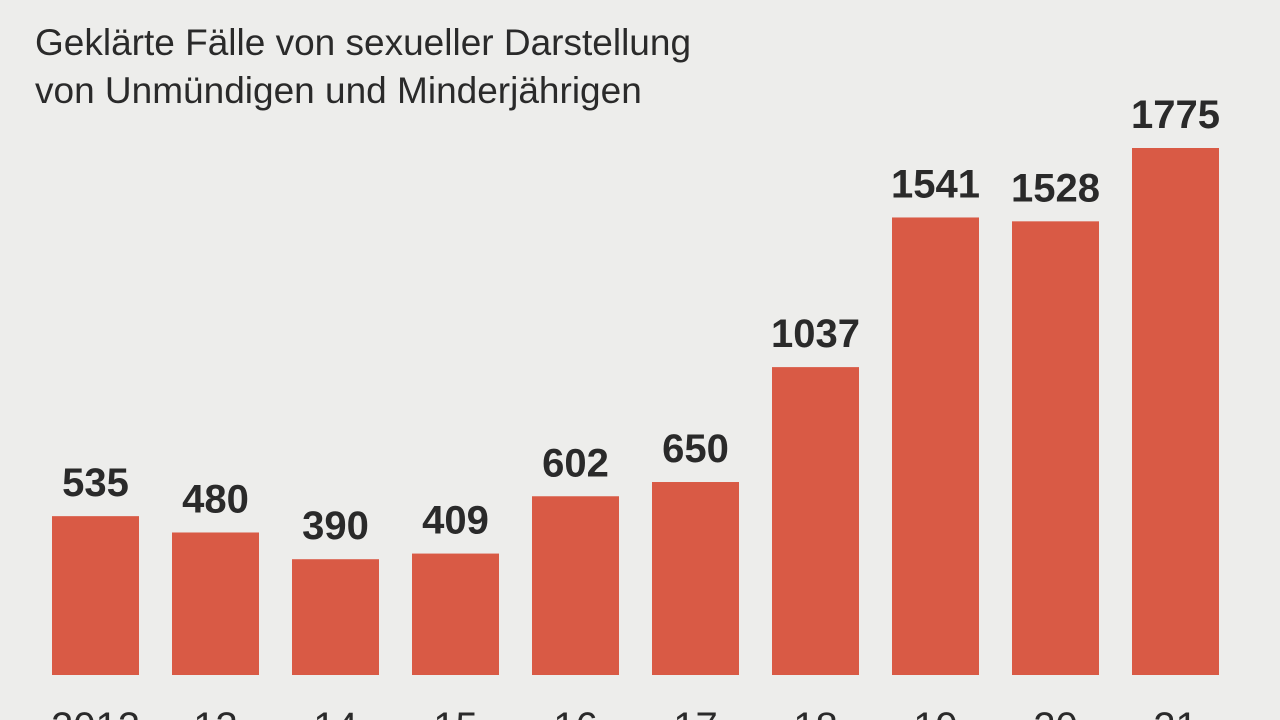 This screenshot has width=1280, height=720. I want to click on value-label-18: 1037, so click(815, 334).